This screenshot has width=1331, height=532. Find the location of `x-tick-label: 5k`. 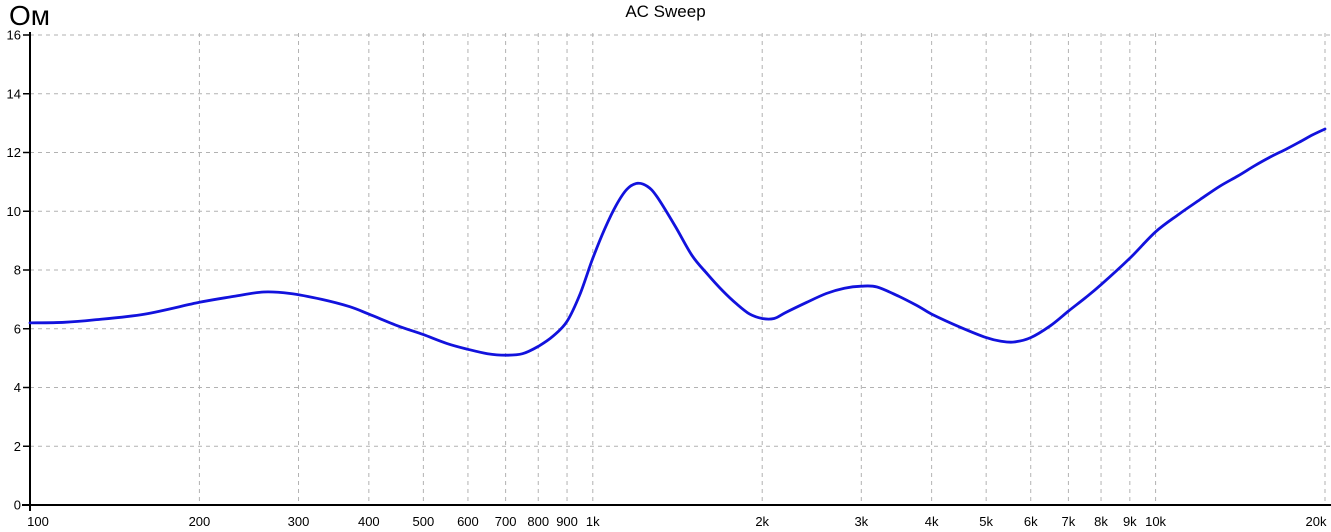

x-tick-label: 5k is located at coordinates (986, 521).